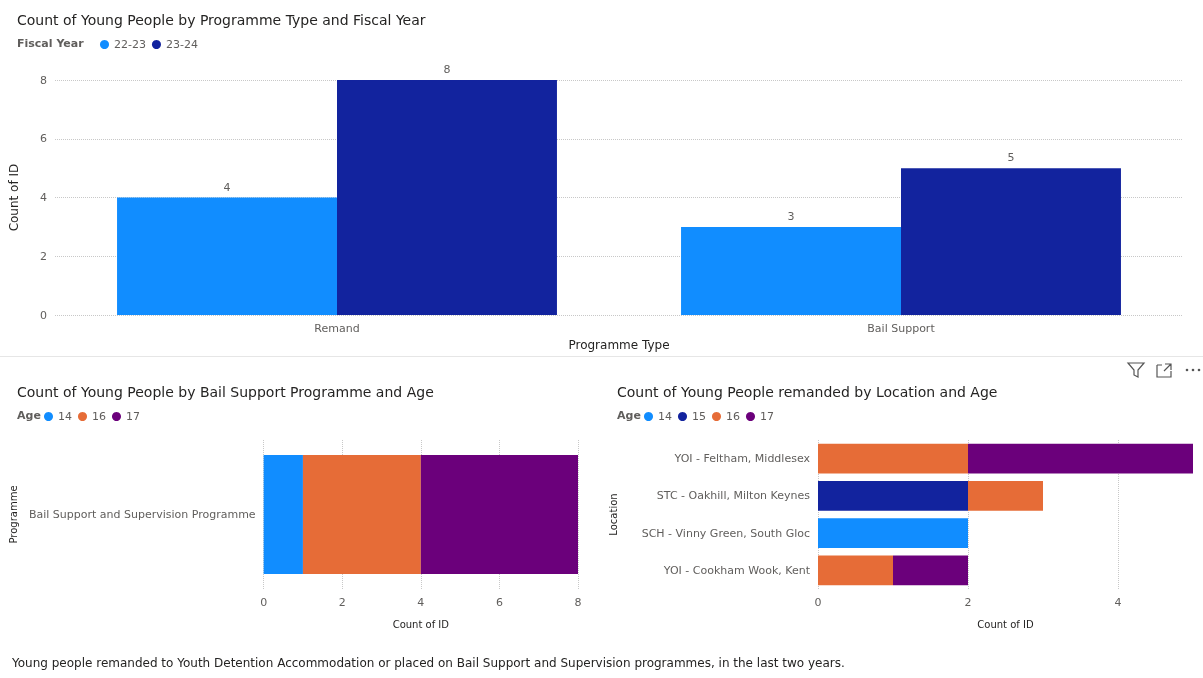  What do you see at coordinates (725, 533) in the screenshot?
I see `y-tick-label: SCH - Vinny Green, South Gloc` at bounding box center [725, 533].